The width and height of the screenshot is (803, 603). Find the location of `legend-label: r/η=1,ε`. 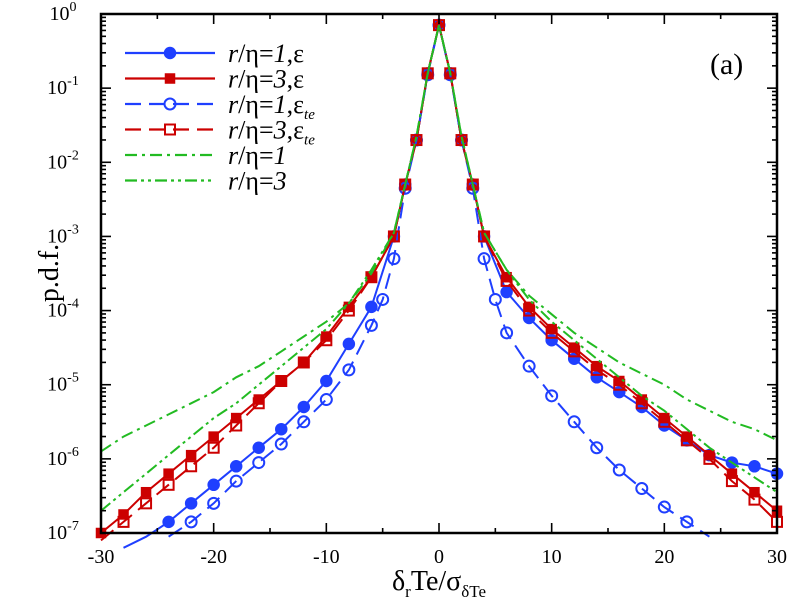

legend-label: r/η=1,ε is located at coordinates (266, 53).